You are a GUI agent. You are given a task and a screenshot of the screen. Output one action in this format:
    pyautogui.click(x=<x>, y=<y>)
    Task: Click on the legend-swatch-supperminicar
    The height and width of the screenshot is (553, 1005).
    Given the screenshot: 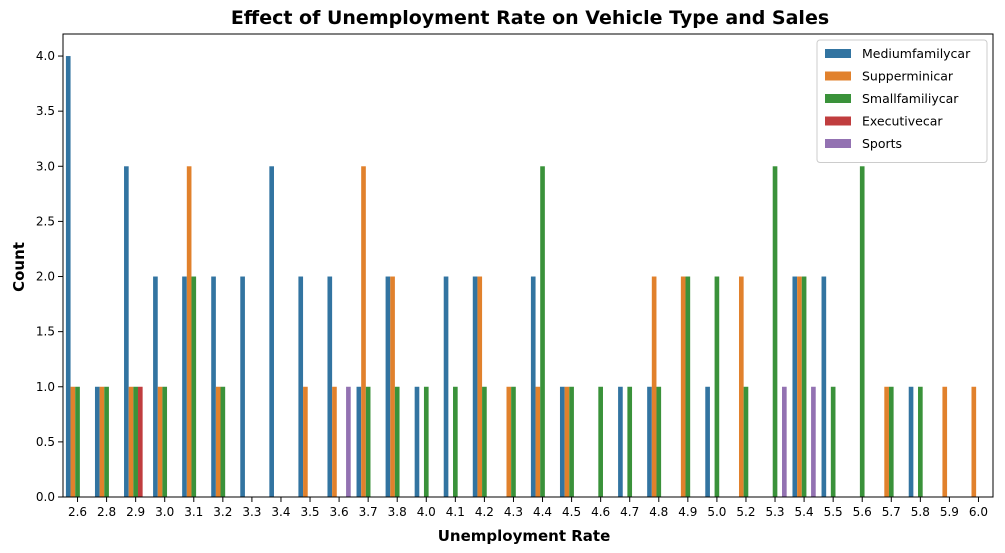 What is the action you would take?
    pyautogui.click(x=838, y=76)
    